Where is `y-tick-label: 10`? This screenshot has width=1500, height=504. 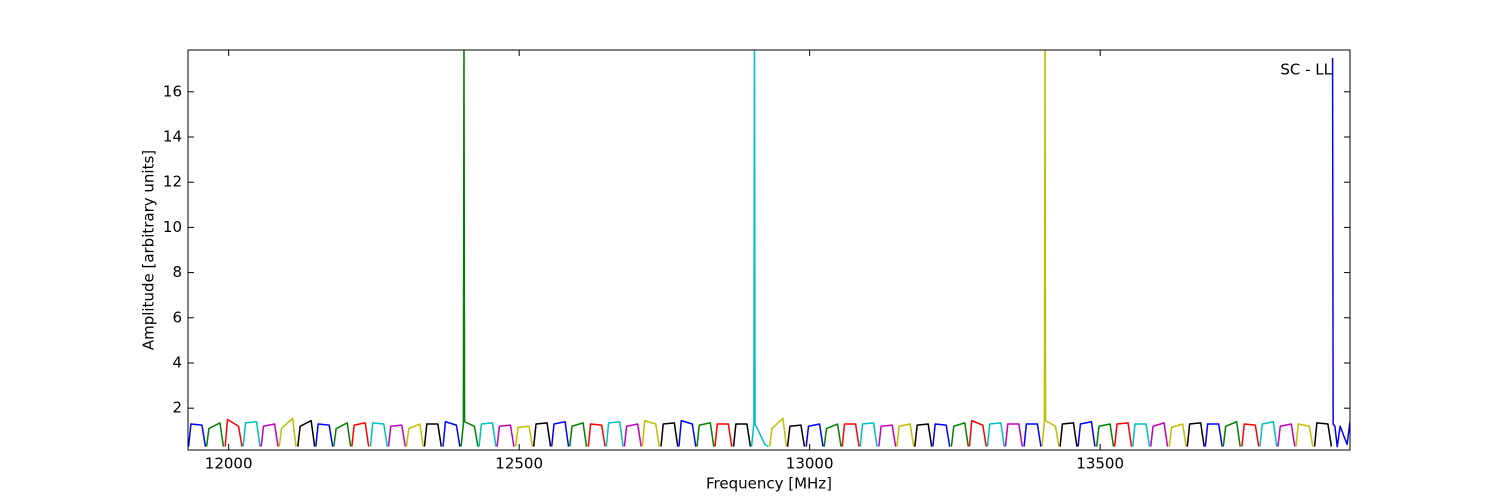
y-tick-label: 10 is located at coordinates (172, 227).